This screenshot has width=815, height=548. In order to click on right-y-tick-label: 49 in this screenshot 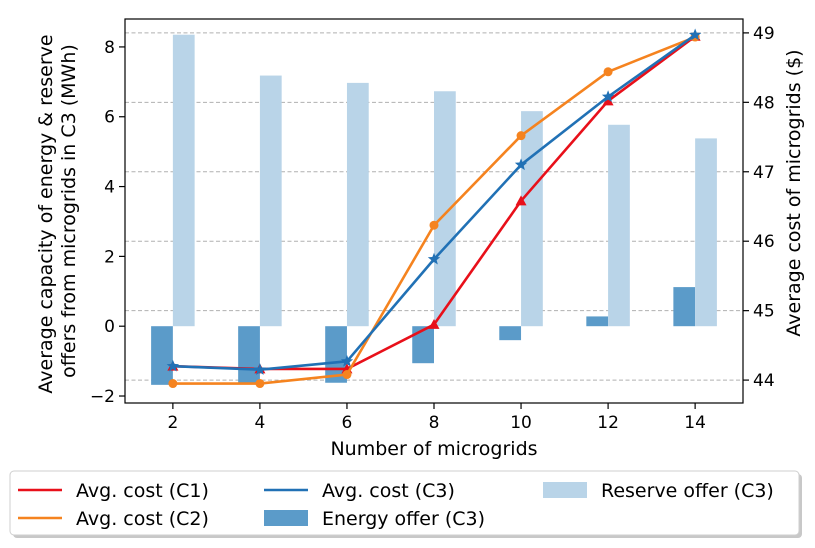, I will do `click(764, 34)`.